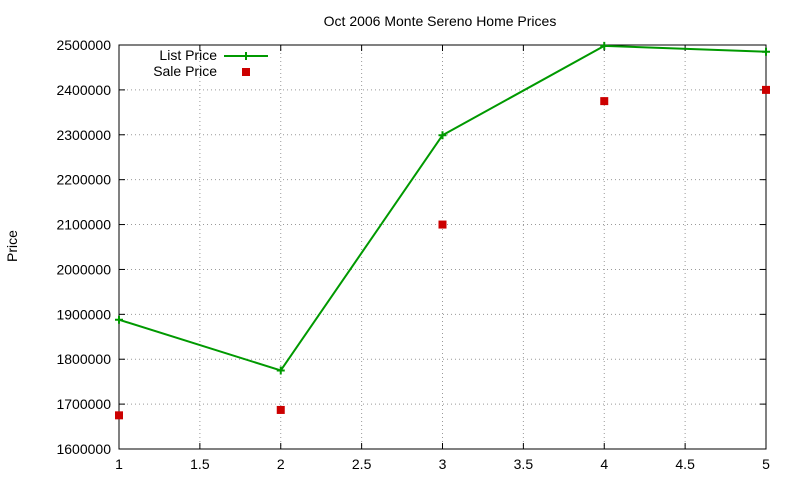 This screenshot has width=800, height=485. What do you see at coordinates (83, 45) in the screenshot?
I see `y-tick-label: 2500000` at bounding box center [83, 45].